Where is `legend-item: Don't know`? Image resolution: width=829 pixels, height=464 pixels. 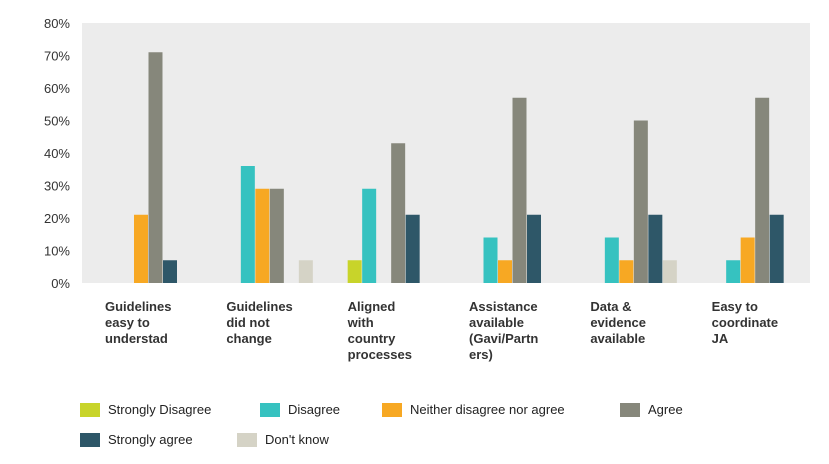
legend-item: Don't know is located at coordinates (283, 439).